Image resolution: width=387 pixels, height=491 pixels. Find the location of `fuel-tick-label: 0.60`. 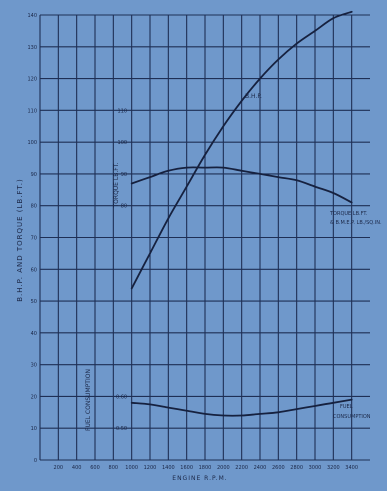

fuel-tick-label: 0.60 is located at coordinates (121, 397).